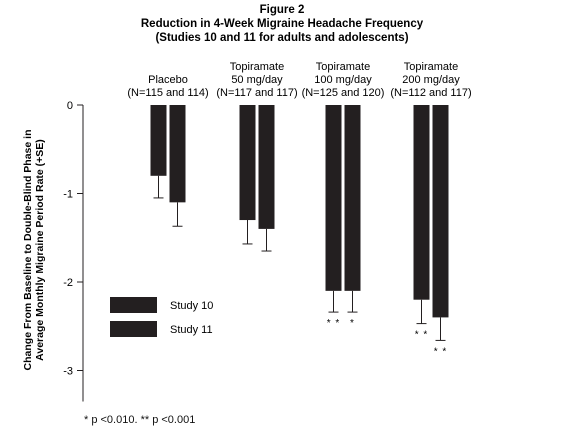 Image resolution: width=564 pixels, height=436 pixels. What do you see at coordinates (68, 283) in the screenshot?
I see `y-tick-label: -2` at bounding box center [68, 283].